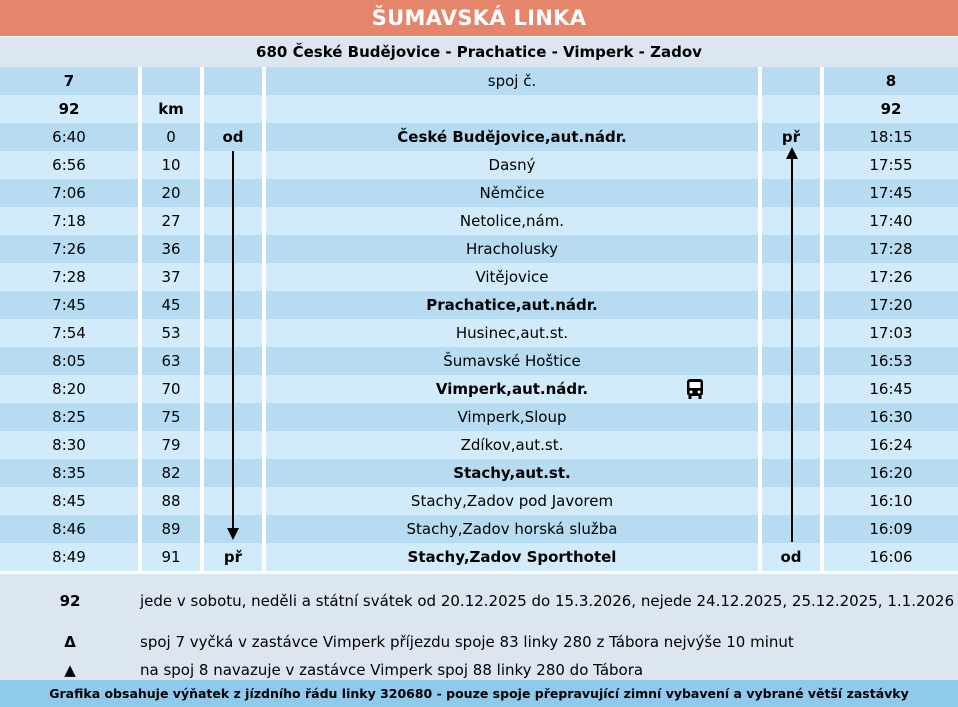 Image resolution: width=958 pixels, height=707 pixels. I want to click on stop-name: Dasný, so click(511, 165).